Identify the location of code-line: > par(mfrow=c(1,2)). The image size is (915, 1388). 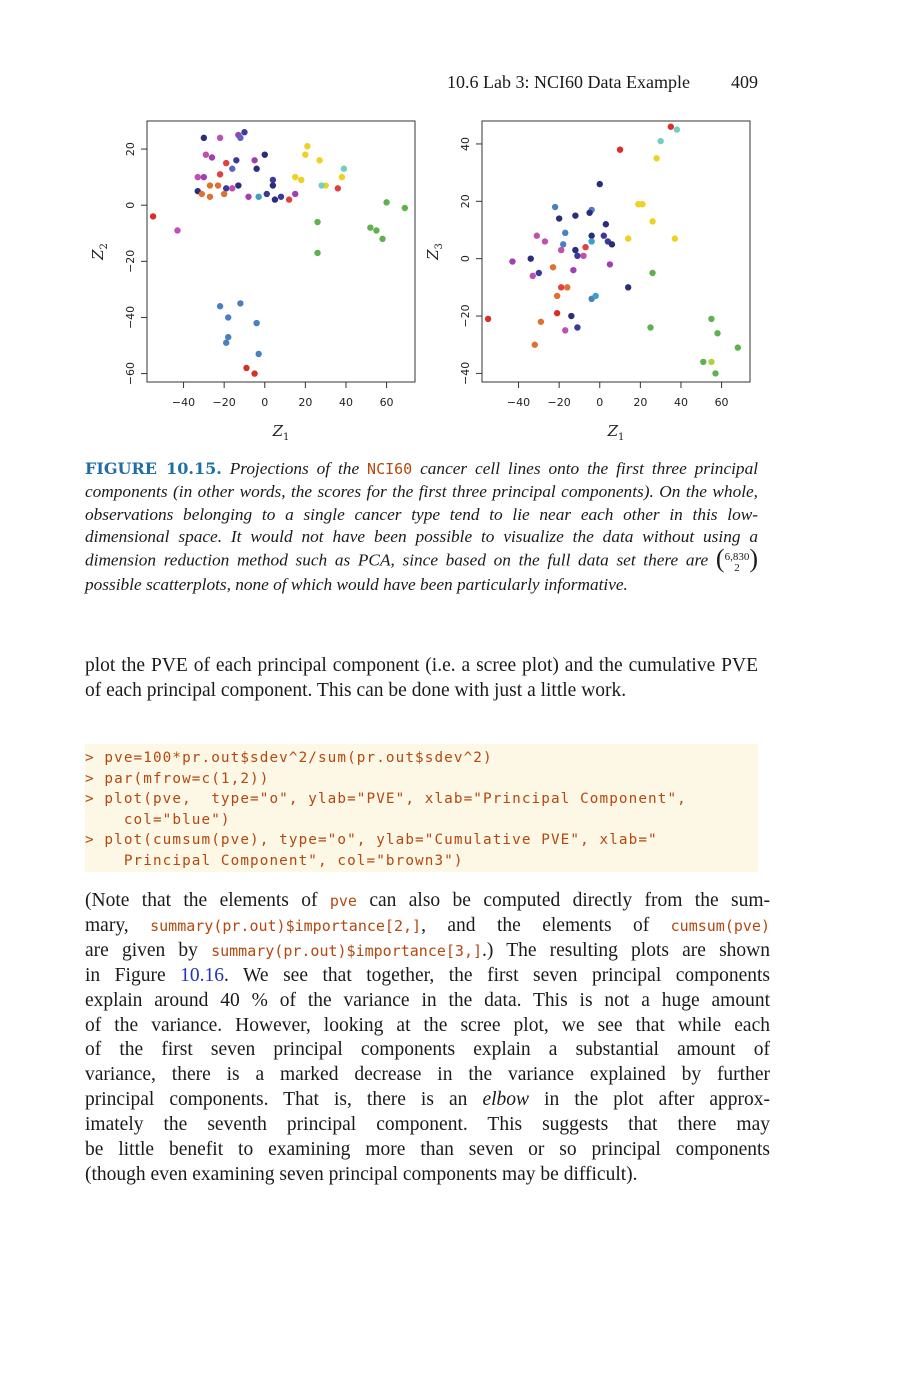
(177, 778).